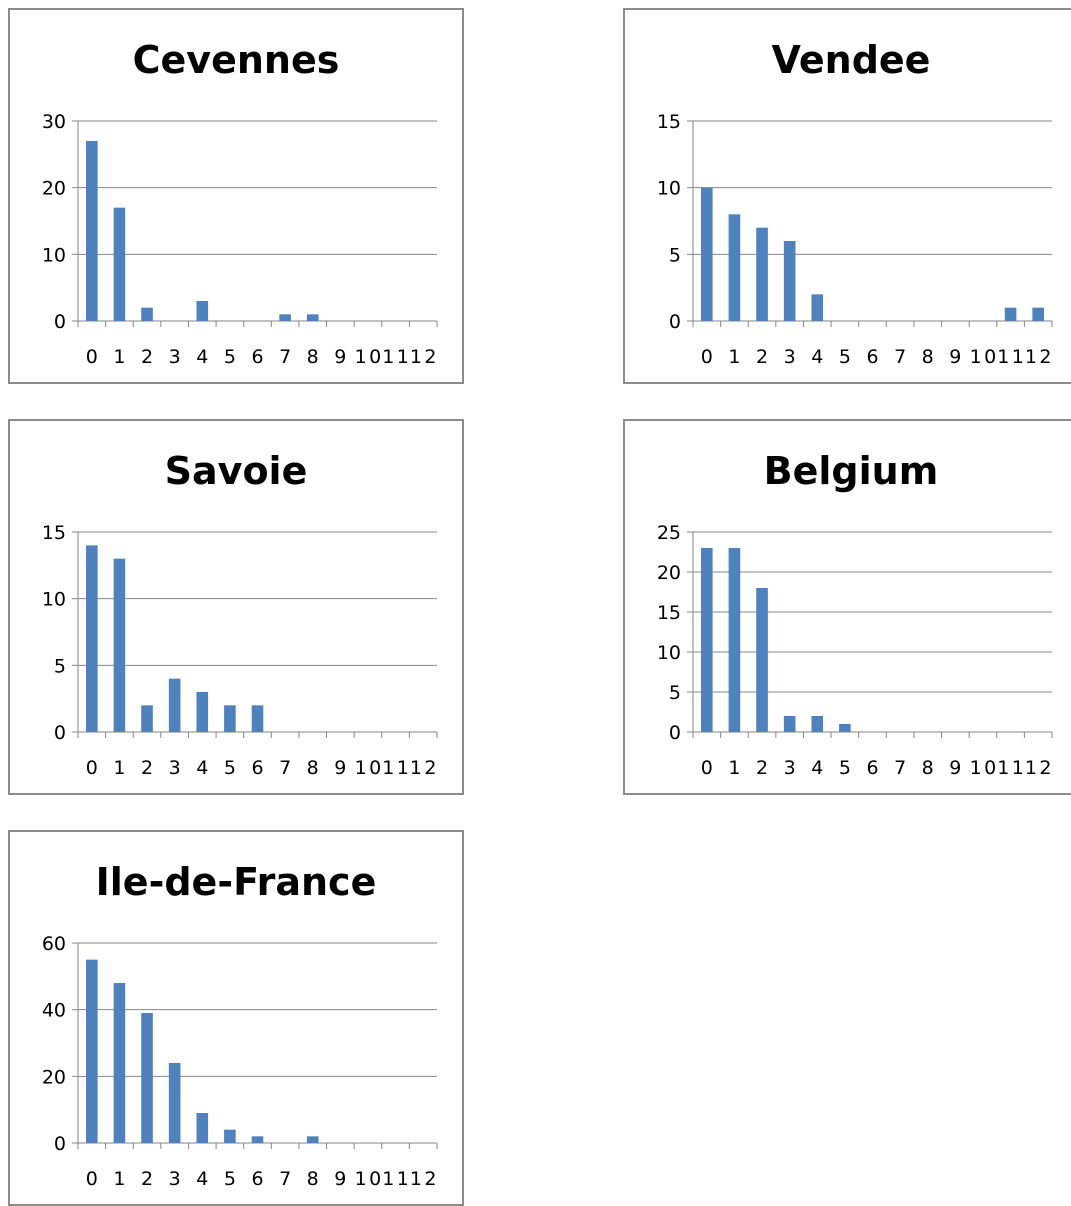  What do you see at coordinates (847, 607) in the screenshot?
I see `chart-panel-belgium: Belgium 0 5 10 15 20 25 0 1 2 3 4 5 6 7 8 9 10 11 12` at bounding box center [847, 607].